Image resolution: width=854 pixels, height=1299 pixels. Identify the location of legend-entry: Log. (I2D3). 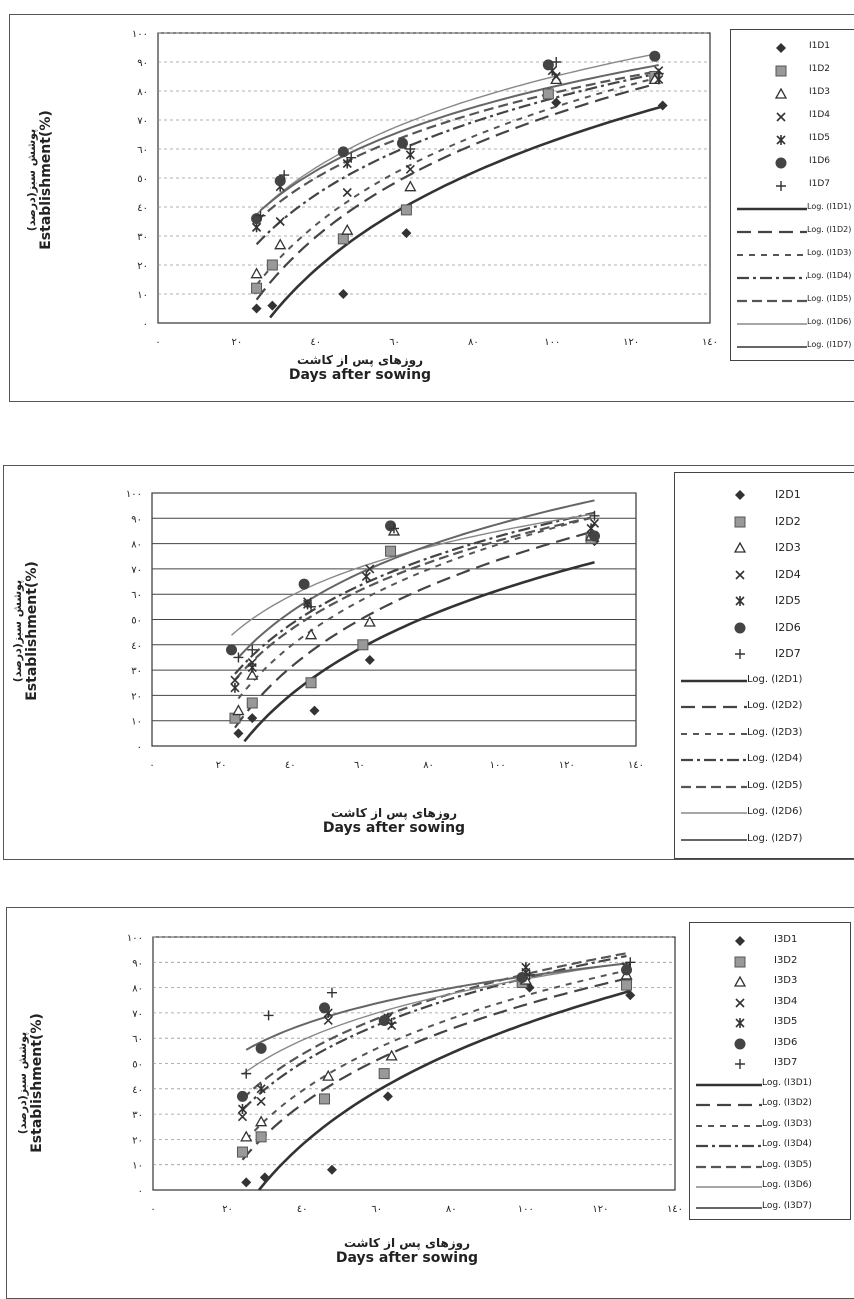
(764, 737).